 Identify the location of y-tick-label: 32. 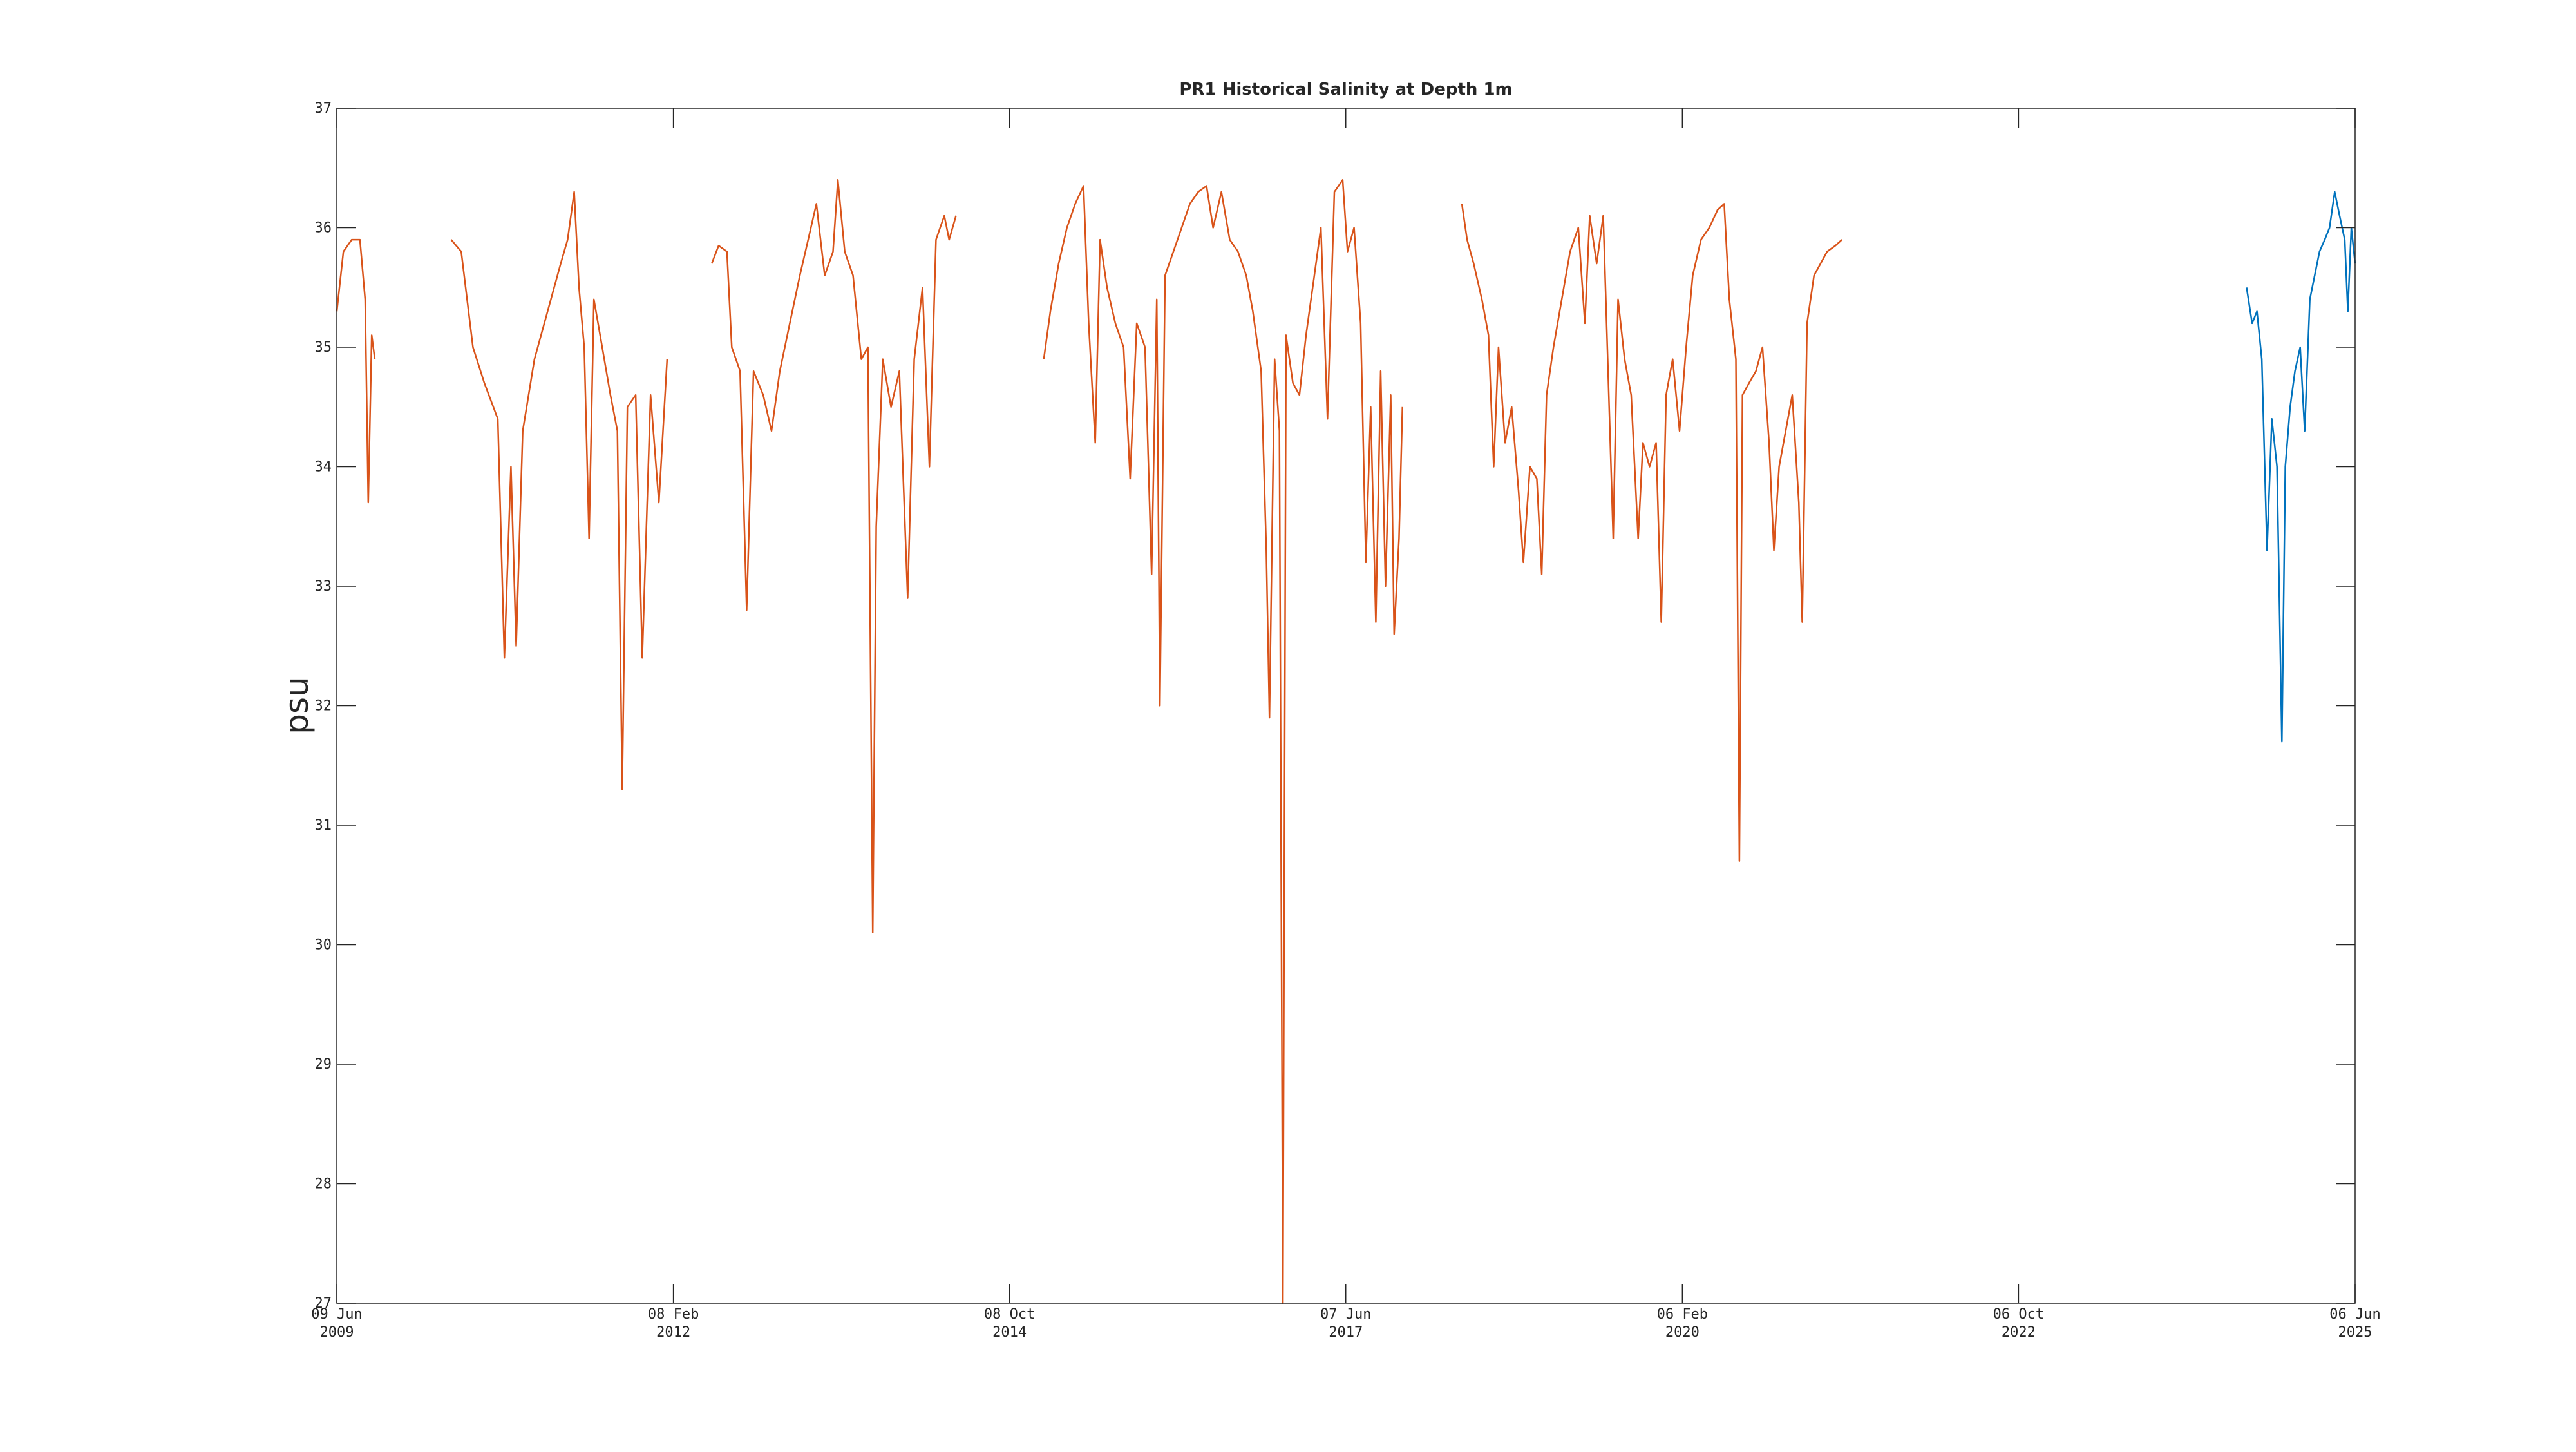
(323, 706).